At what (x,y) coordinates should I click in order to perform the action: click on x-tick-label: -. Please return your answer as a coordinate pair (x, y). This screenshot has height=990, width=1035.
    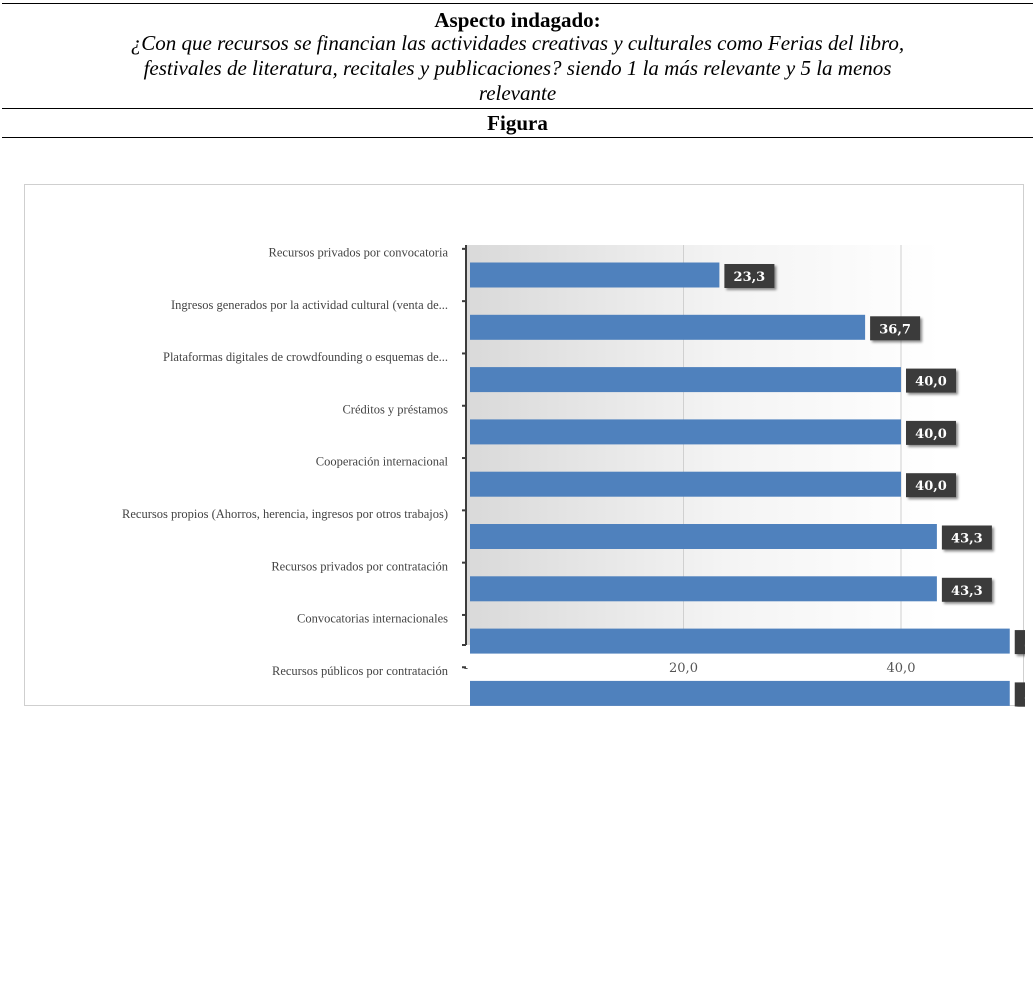
    Looking at the image, I should click on (466, 668).